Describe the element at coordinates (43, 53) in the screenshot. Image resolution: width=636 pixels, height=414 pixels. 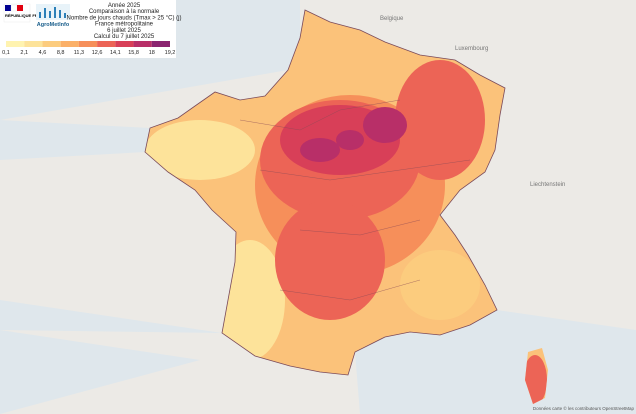
I see `legend-label: 4,6` at that location.